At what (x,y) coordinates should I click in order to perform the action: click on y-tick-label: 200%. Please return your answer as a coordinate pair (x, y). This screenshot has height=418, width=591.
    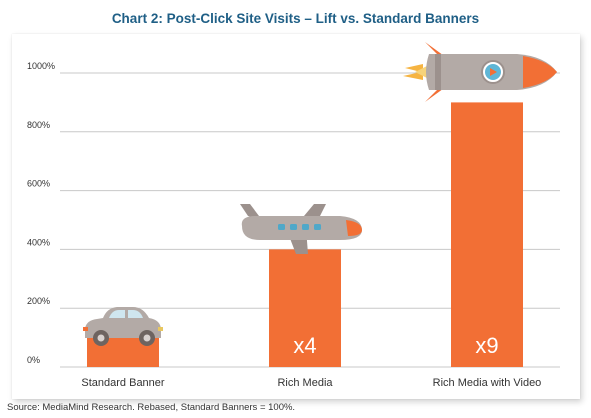
    Looking at the image, I should click on (38, 301).